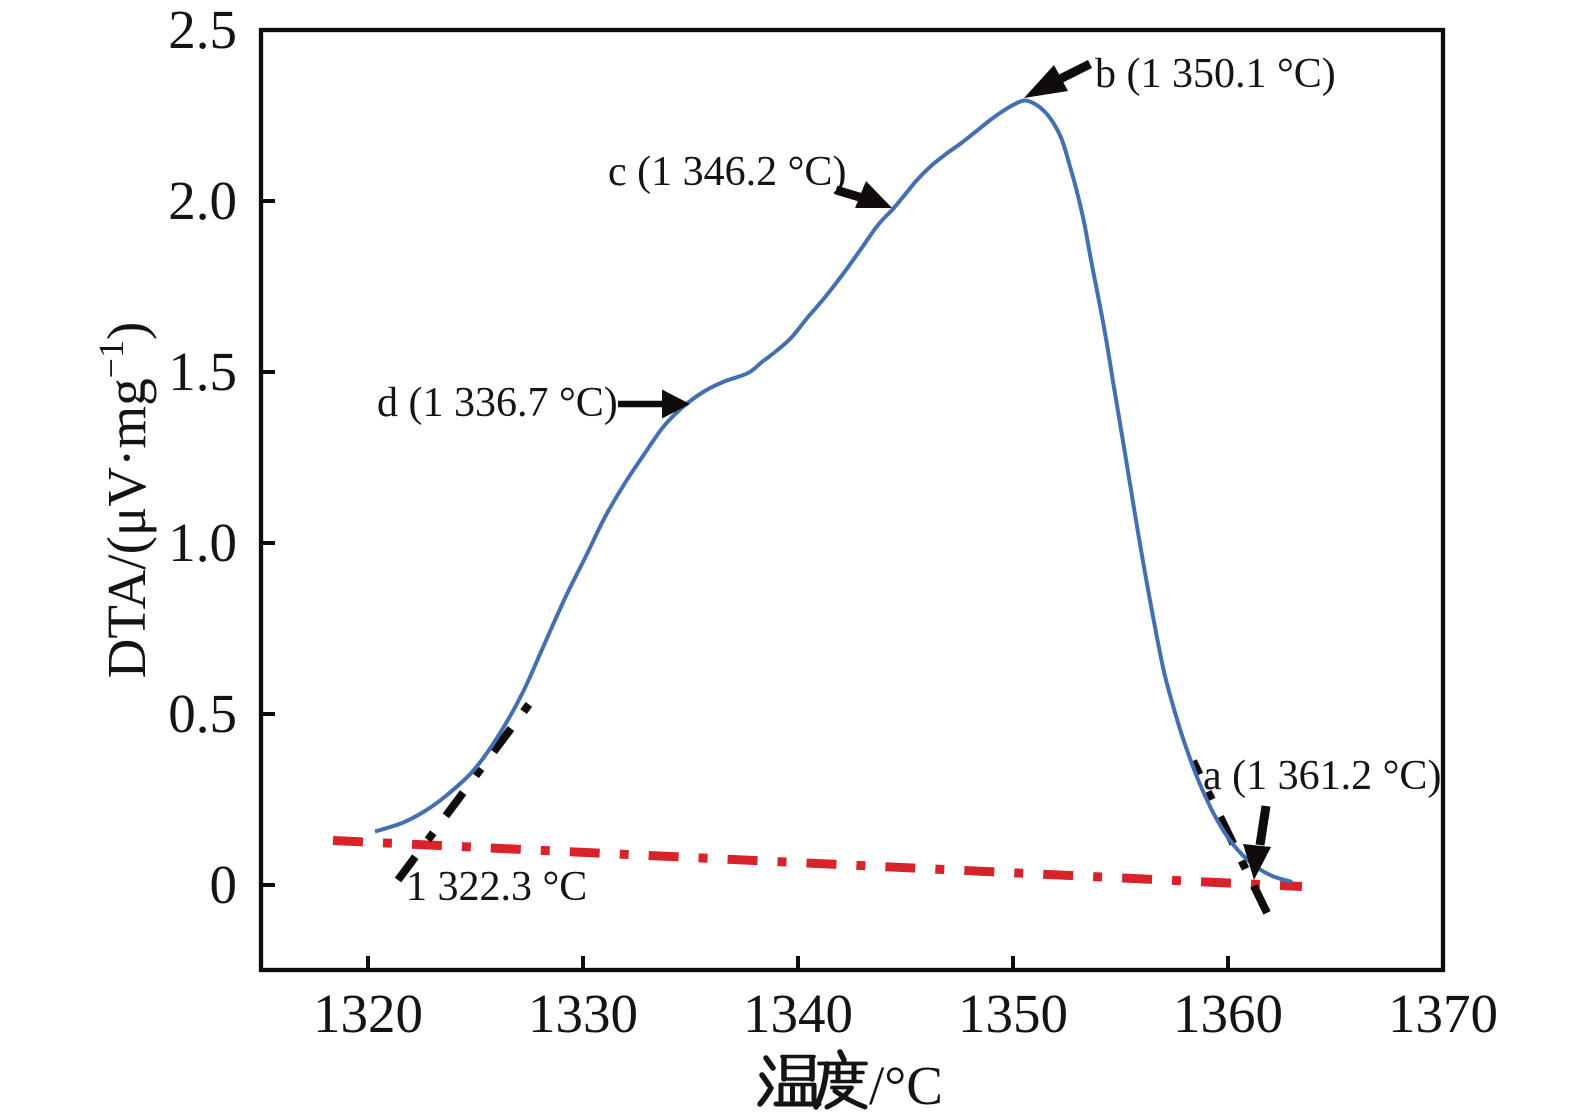 The height and width of the screenshot is (1120, 1575). Describe the element at coordinates (202, 30) in the screenshot. I see `svg-text: 2.5` at that location.